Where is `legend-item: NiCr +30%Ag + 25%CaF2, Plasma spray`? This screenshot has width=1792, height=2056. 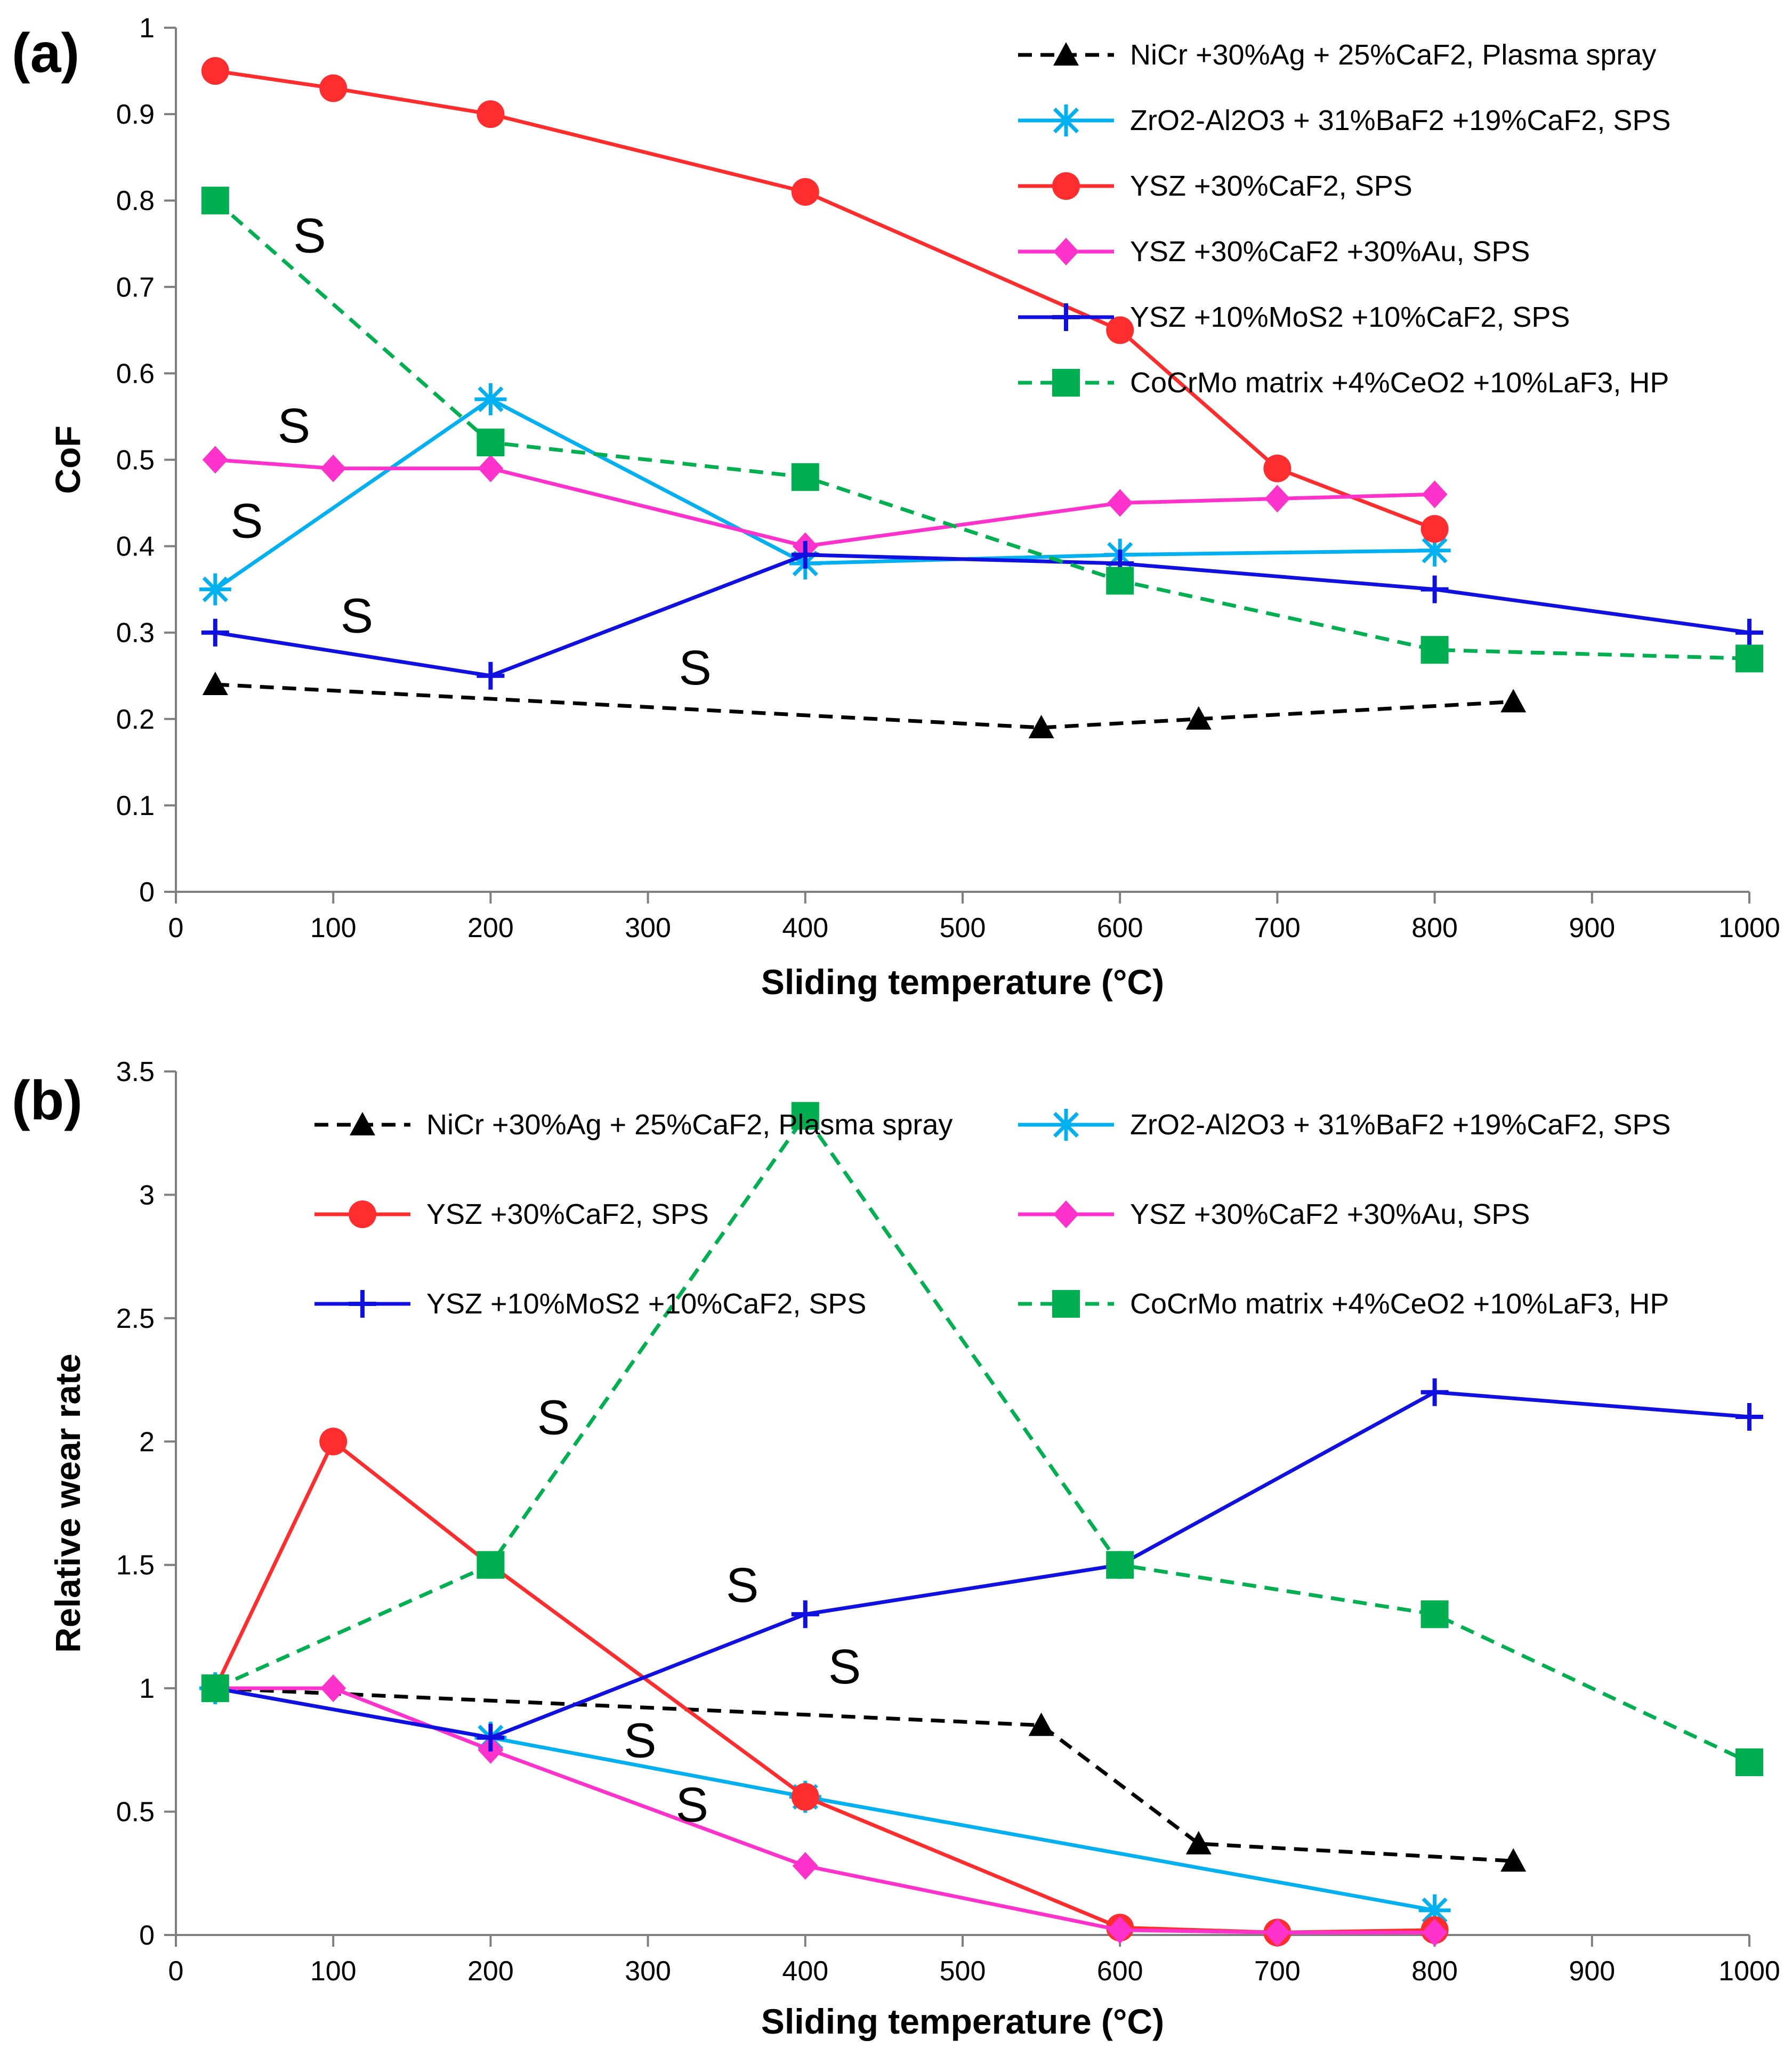 legend-item: NiCr +30%Ag + 25%CaF2, Plasma spray is located at coordinates (633, 1125).